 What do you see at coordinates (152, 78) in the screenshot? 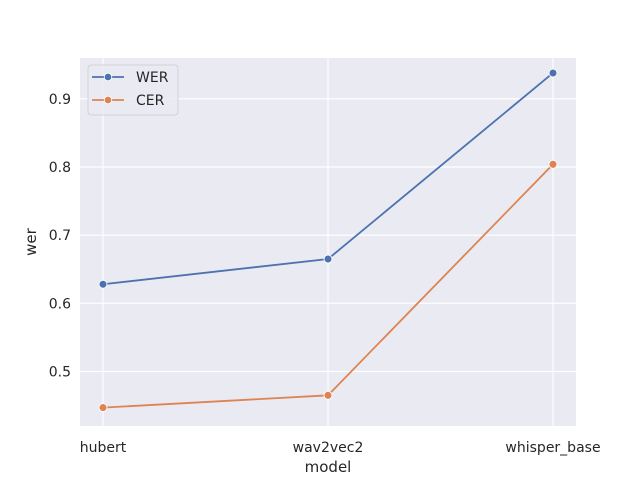
I see `legend-label: WER` at bounding box center [152, 78].